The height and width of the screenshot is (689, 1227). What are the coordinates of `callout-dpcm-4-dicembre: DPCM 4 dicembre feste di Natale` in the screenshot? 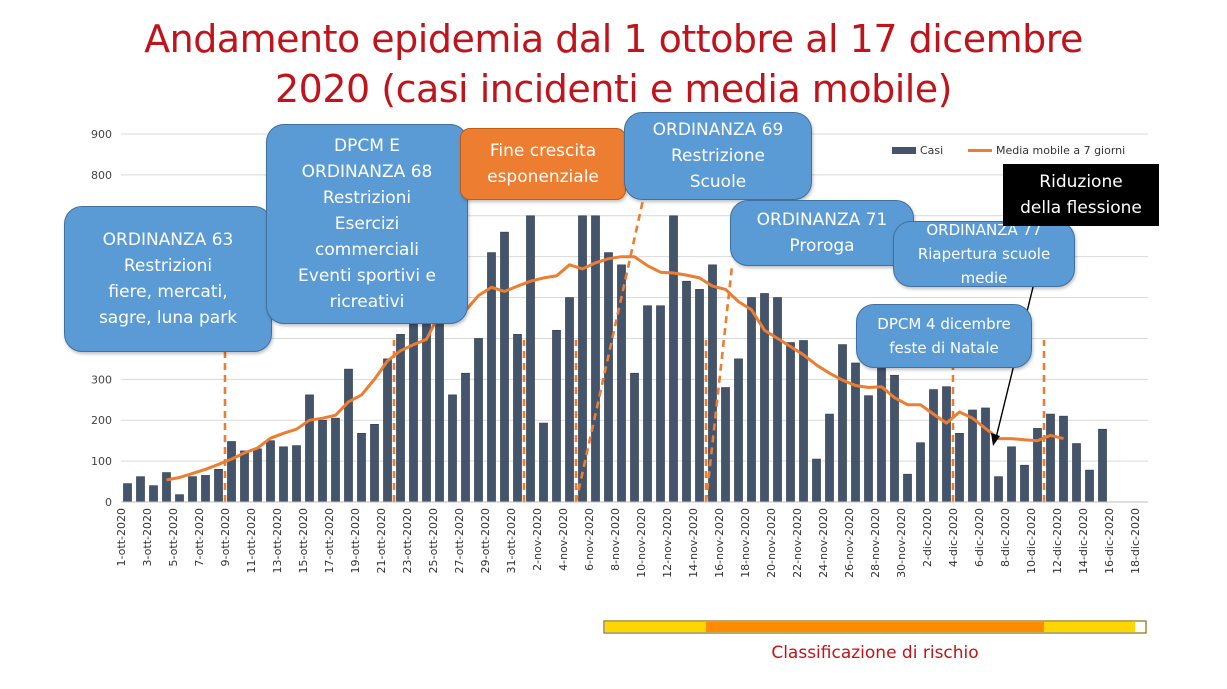 It's located at (944, 336).